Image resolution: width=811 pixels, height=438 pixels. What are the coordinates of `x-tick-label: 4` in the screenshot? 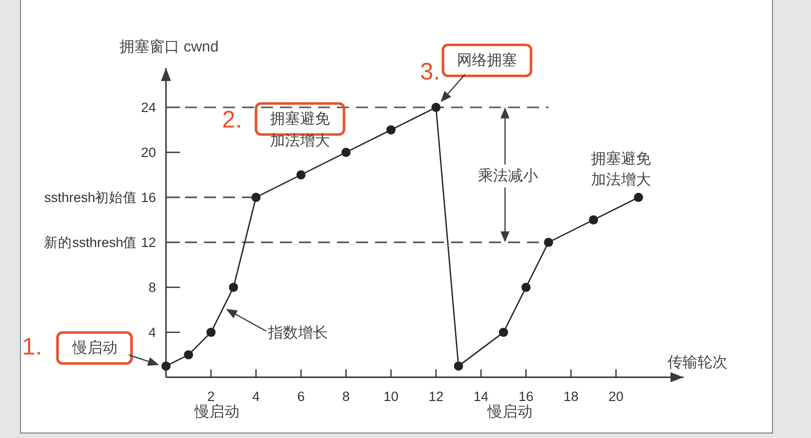 It's located at (256, 396).